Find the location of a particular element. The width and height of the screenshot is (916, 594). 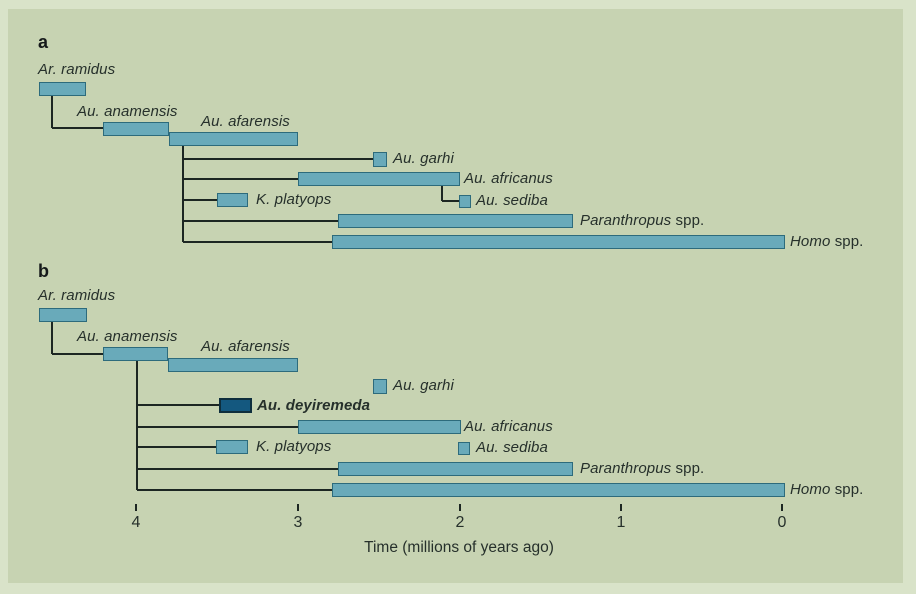

bar-au-deyiremeda is located at coordinates (235, 405).